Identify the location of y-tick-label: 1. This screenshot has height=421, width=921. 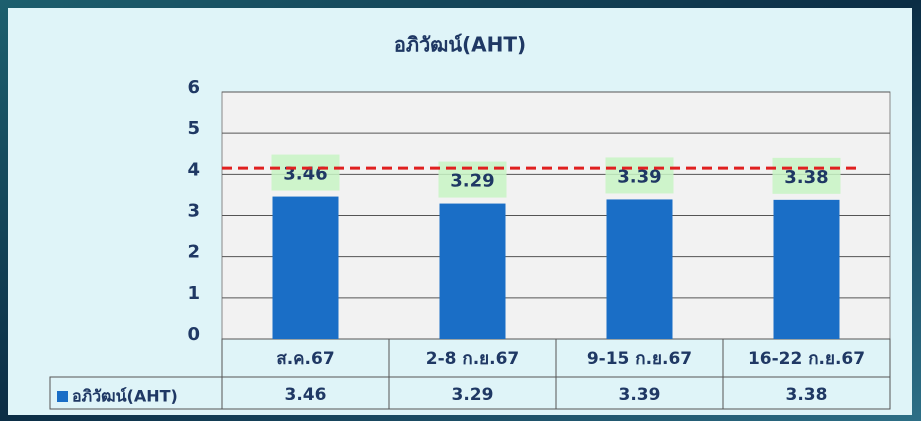
(193, 293).